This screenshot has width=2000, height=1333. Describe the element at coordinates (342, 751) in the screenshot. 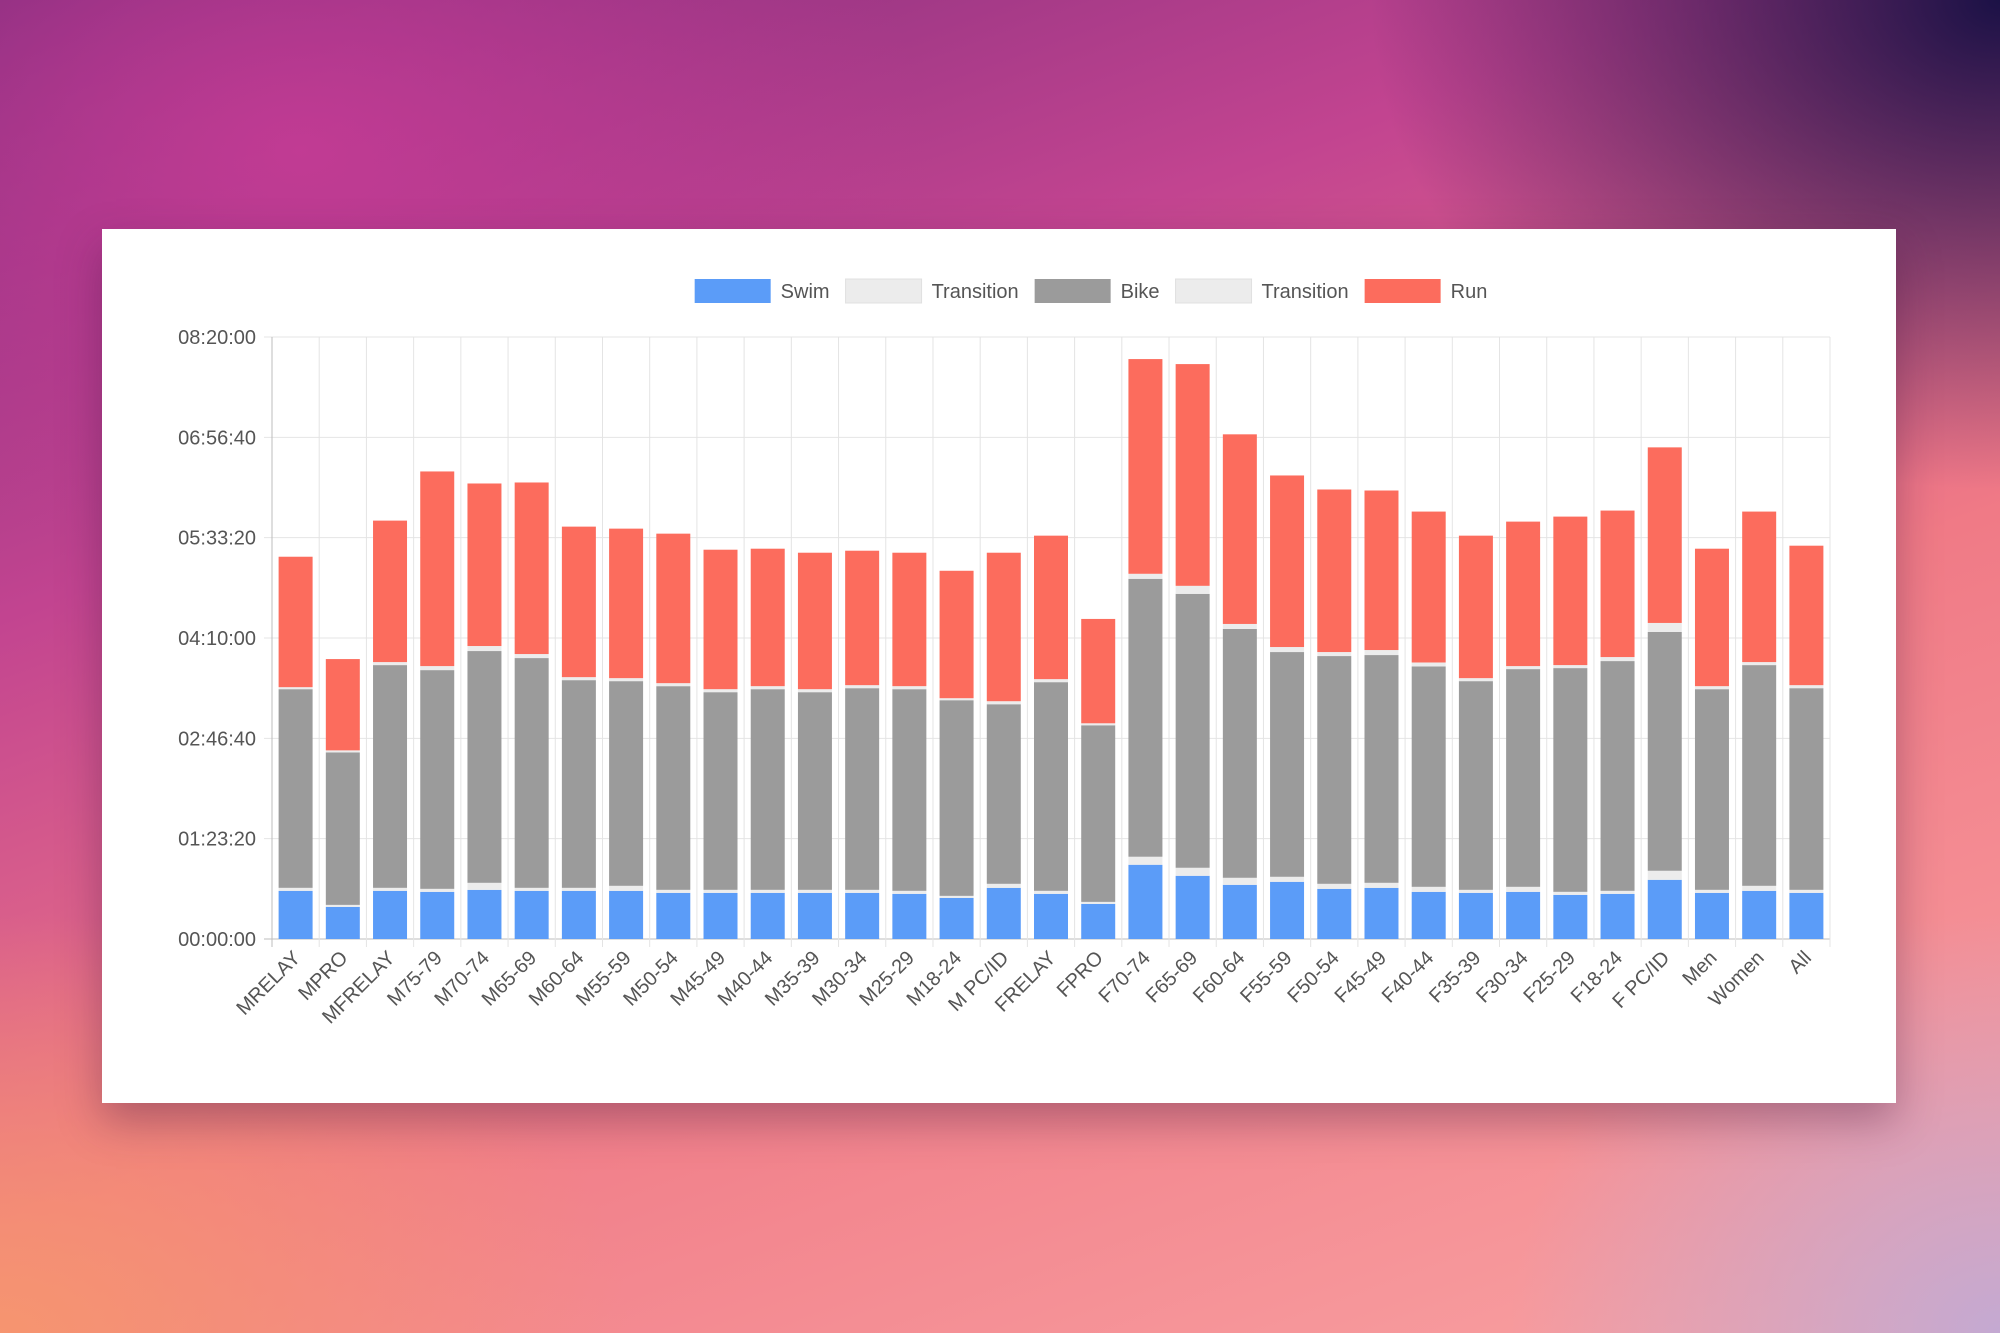

I see `bar-transition-mpro` at that location.